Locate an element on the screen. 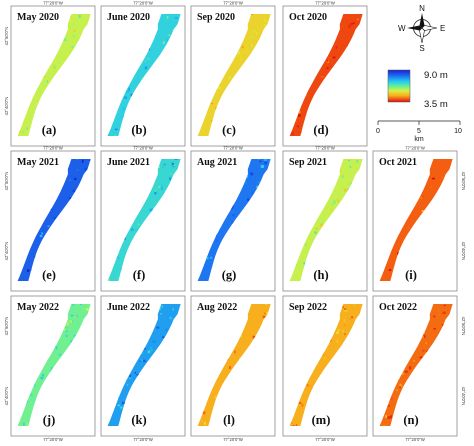 The height and width of the screenshot is (446, 474). map-panel-l: Aug 2022 (l) 77°20'0"W is located at coordinates (233, 368).